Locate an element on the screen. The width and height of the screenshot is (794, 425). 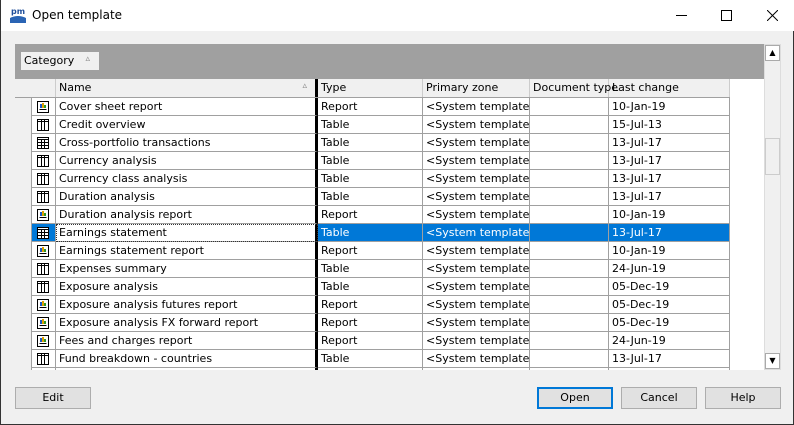
cell-name: Earnings statement report is located at coordinates (187, 251).